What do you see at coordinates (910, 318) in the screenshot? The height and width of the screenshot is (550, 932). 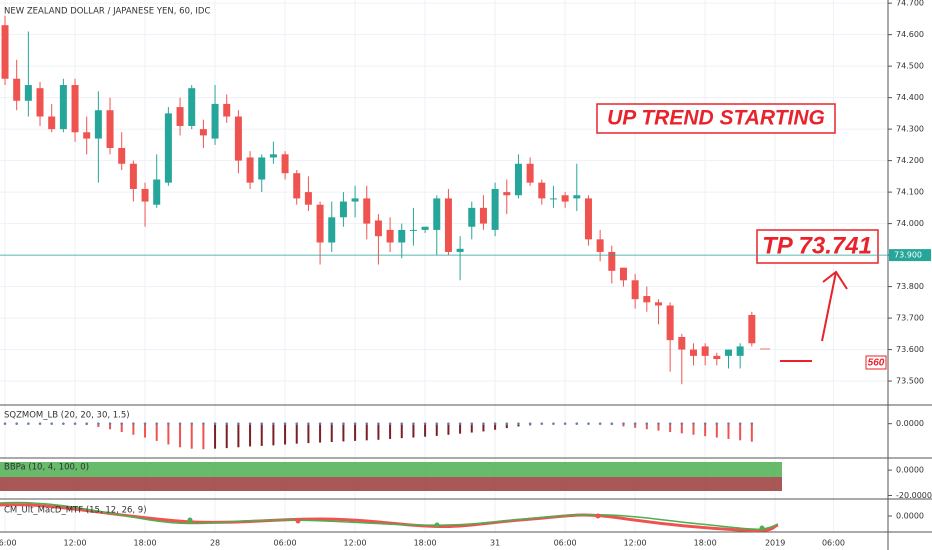 I see `y-tick-label: 73.700` at bounding box center [910, 318].